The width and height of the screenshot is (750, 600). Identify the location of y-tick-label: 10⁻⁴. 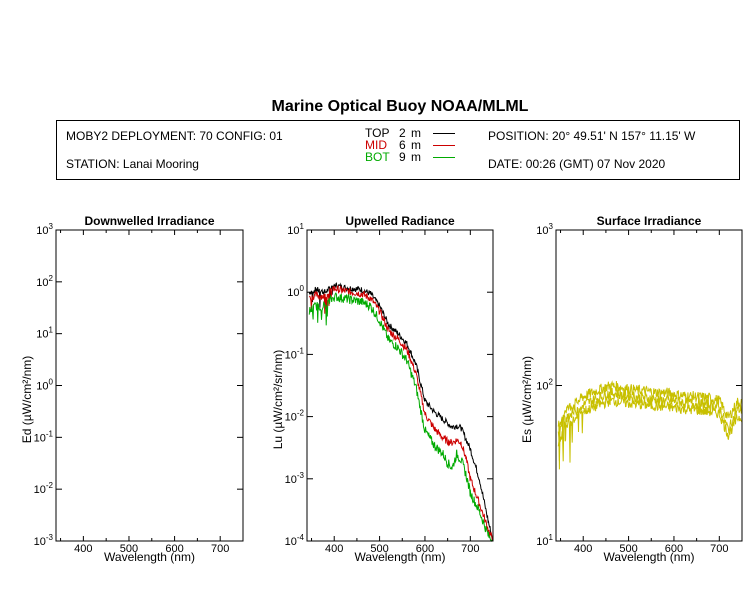
(295, 540).